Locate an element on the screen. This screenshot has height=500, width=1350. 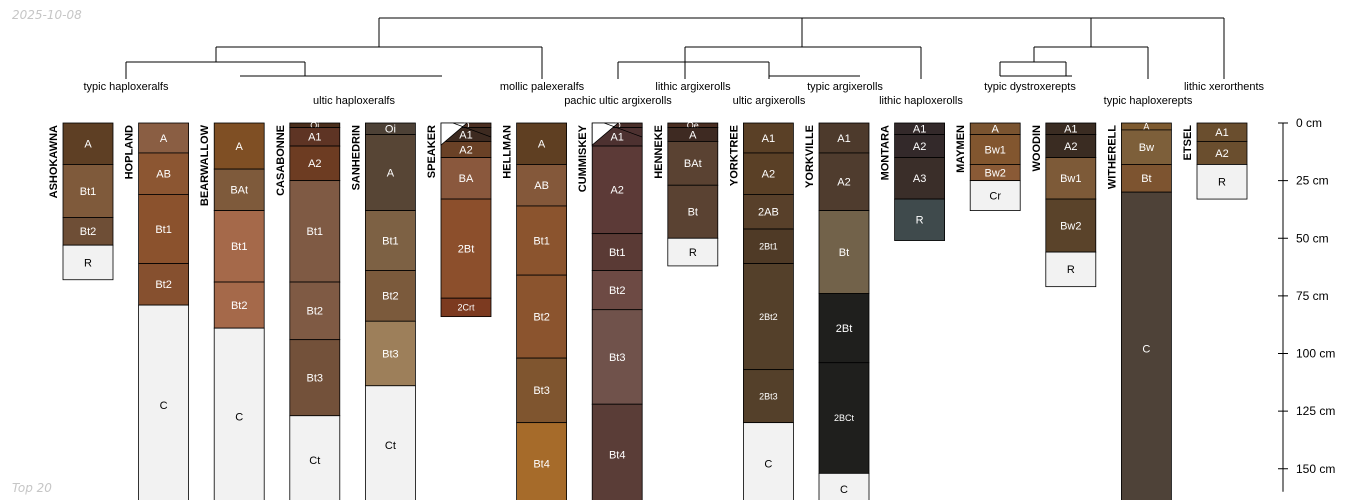
taxon-label: lithic argixerolls is located at coordinates (693, 87).